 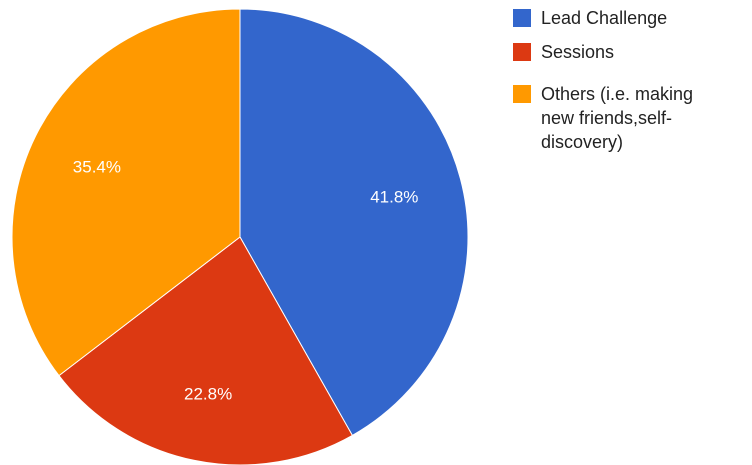 I want to click on legend-label-2: Sessions, so click(x=577, y=52).